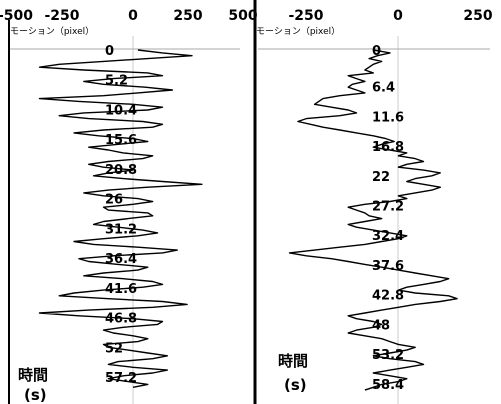 Image resolution: width=501 pixels, height=404 pixels. What do you see at coordinates (187, 16) in the screenshot?
I see `left-x-tick: 250` at bounding box center [187, 16].